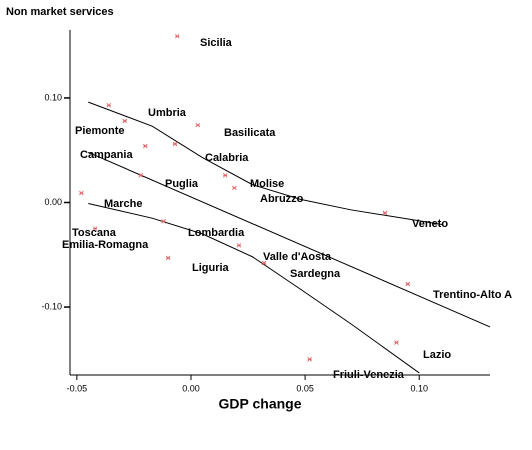 The image size is (532, 450). Describe the element at coordinates (282, 199) in the screenshot. I see `point-label: Abruzzo` at that location.